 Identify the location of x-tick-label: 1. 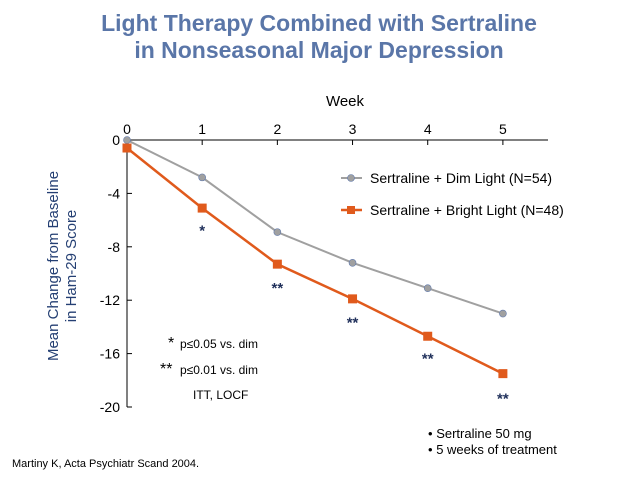
(202, 129).